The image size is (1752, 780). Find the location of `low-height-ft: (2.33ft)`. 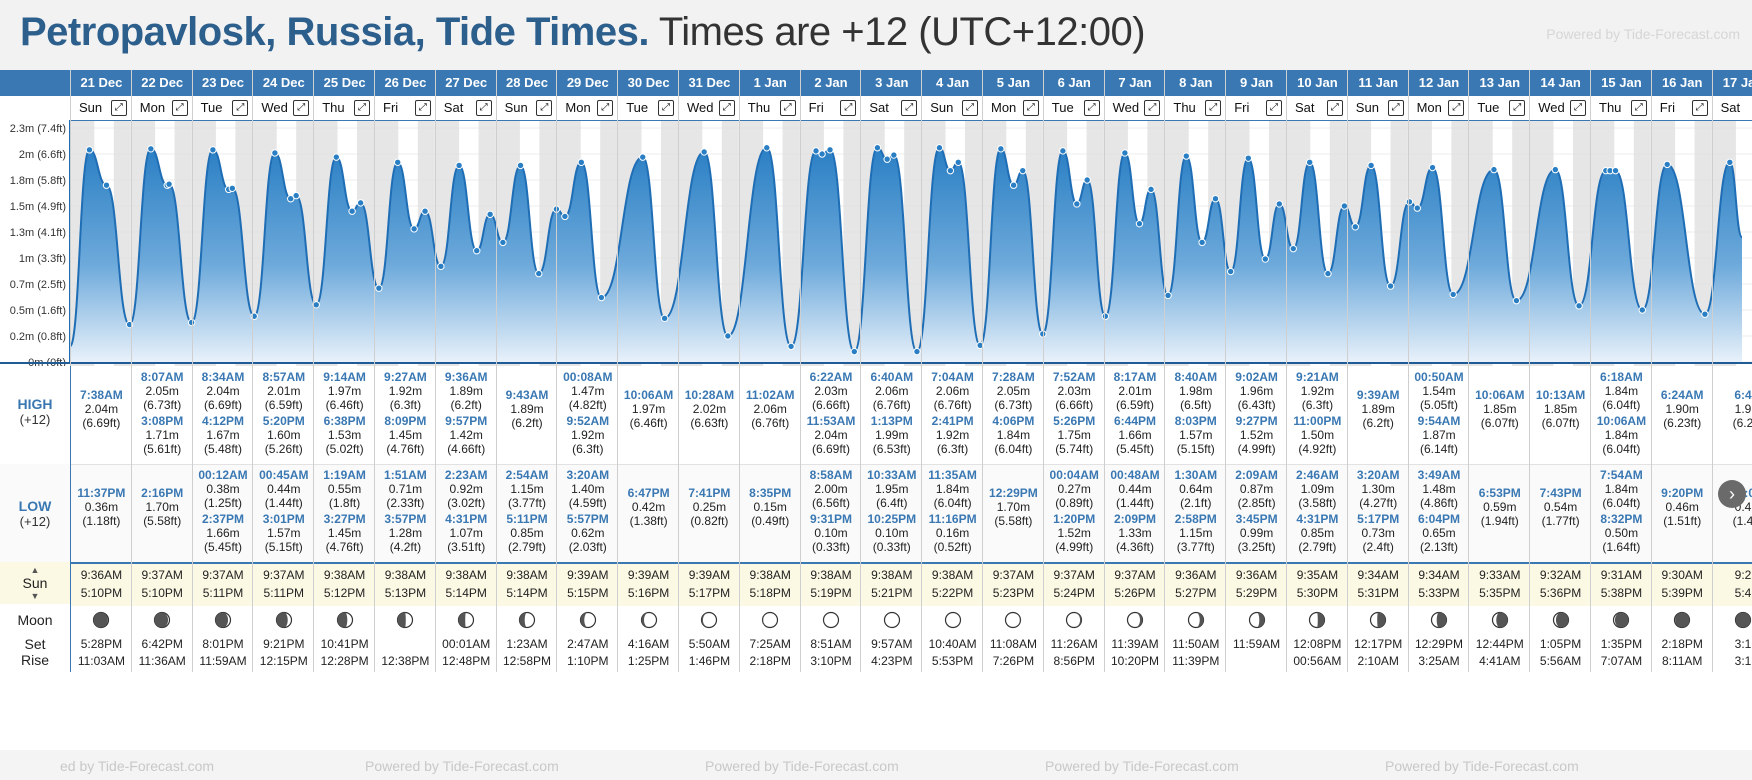

low-height-ft: (2.33ft) is located at coordinates (405, 503).